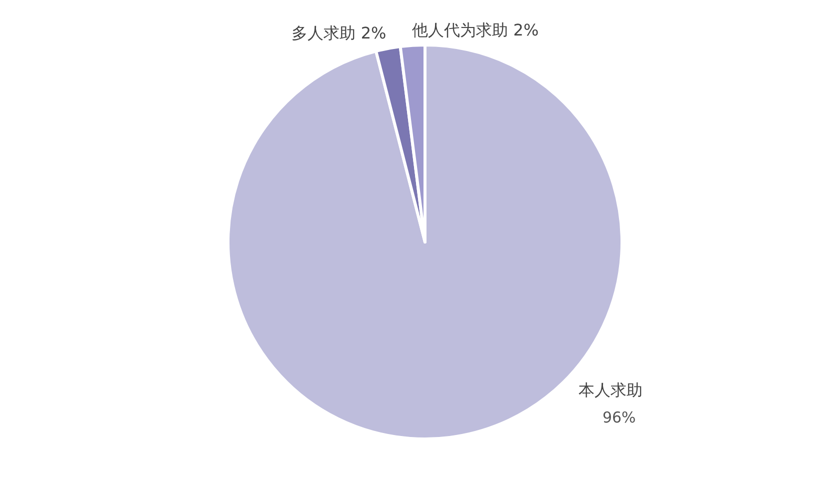  What do you see at coordinates (475, 30) in the screenshot?
I see `slice-label: 他人代为求助 2%` at bounding box center [475, 30].